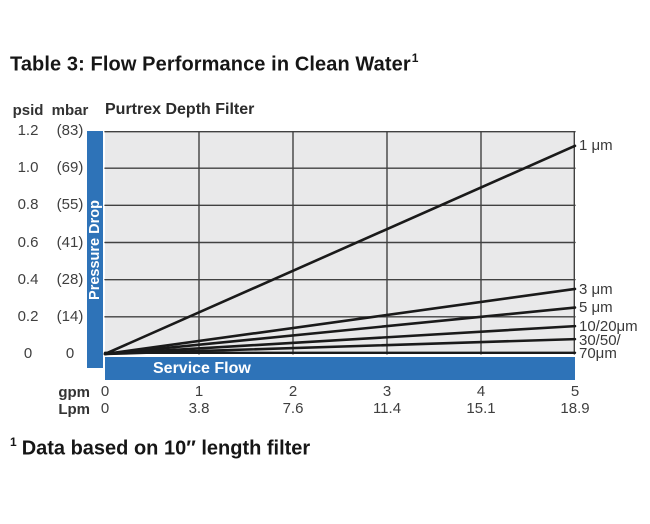  I want to click on footnote: 1 Data based on 10″ length filter, so click(160, 448).